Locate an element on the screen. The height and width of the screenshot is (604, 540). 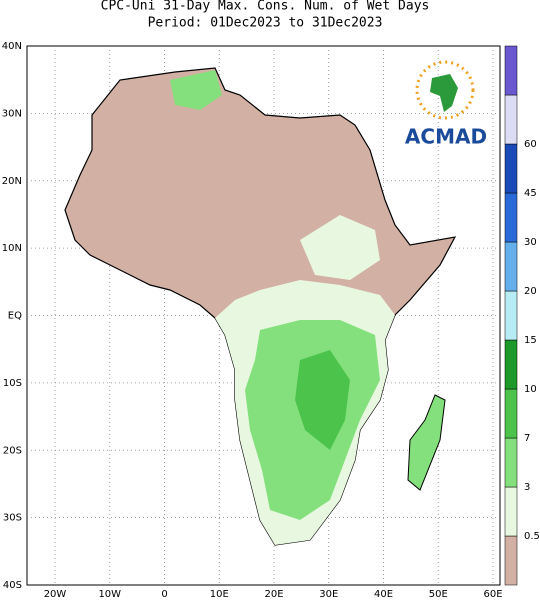
lon-label: 10W is located at coordinates (109, 594).